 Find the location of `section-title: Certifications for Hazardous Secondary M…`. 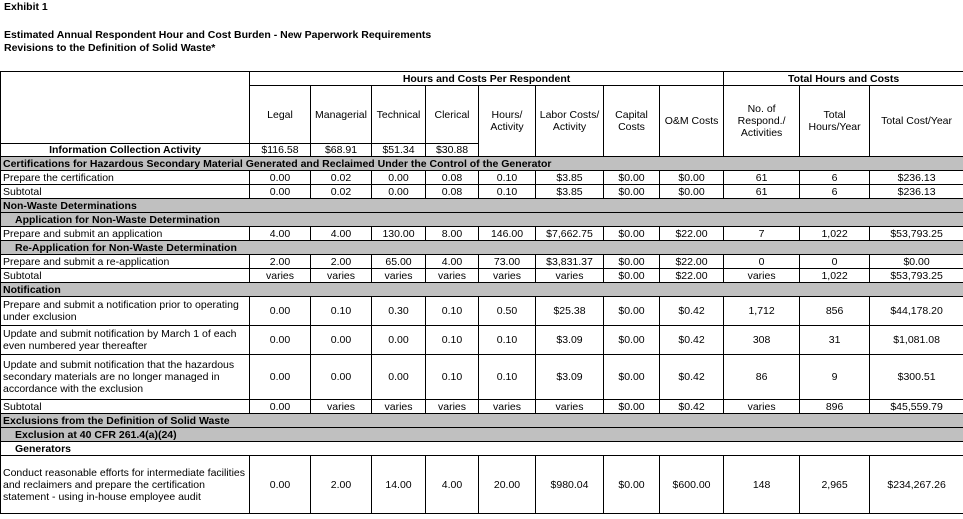

section-title: Certifications for Hazardous Secondary M… is located at coordinates (481, 163).